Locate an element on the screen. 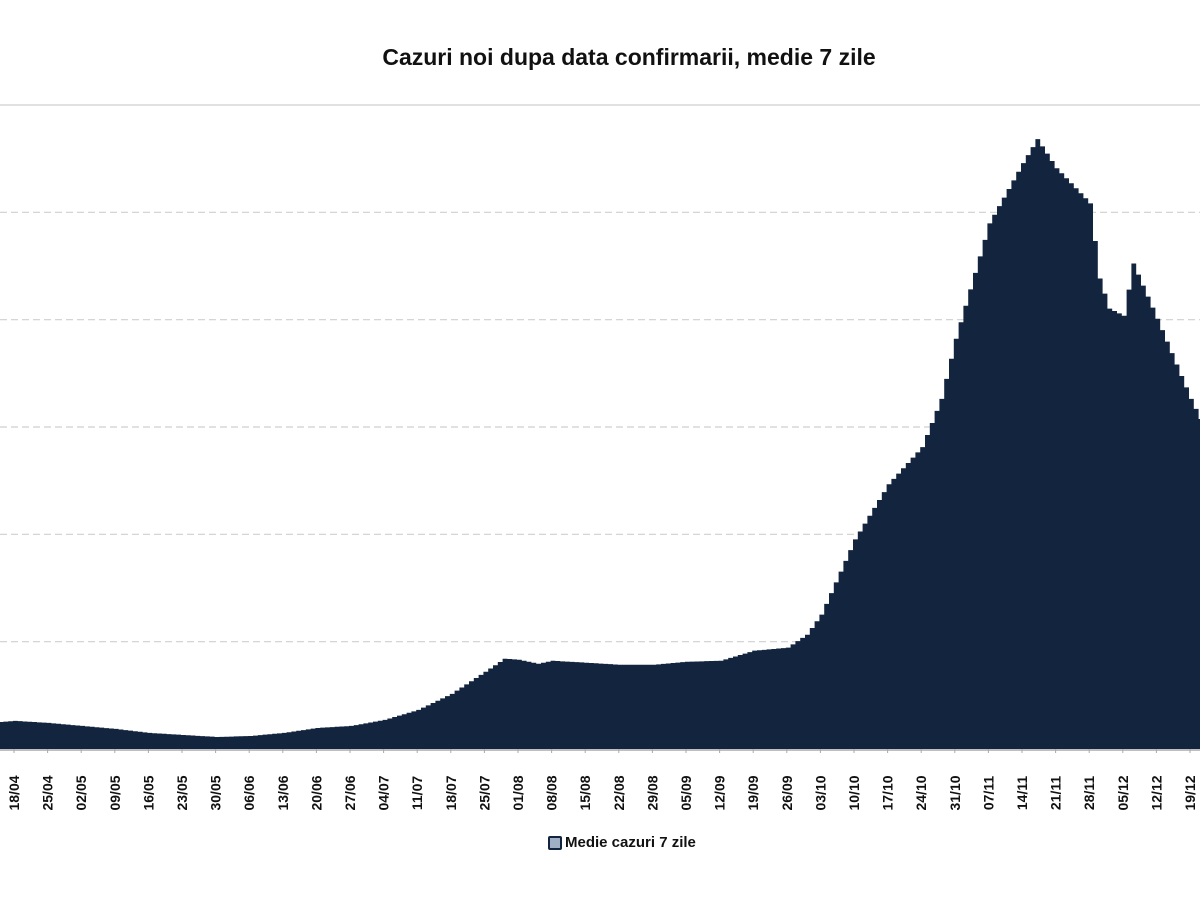 Image resolution: width=1200 pixels, height=900 pixels. x-tick-label: 09/05 is located at coordinates (115, 792).